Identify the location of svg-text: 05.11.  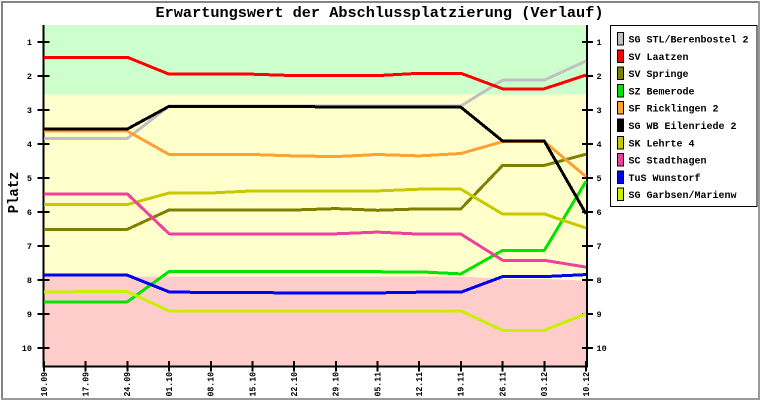
(377, 384).